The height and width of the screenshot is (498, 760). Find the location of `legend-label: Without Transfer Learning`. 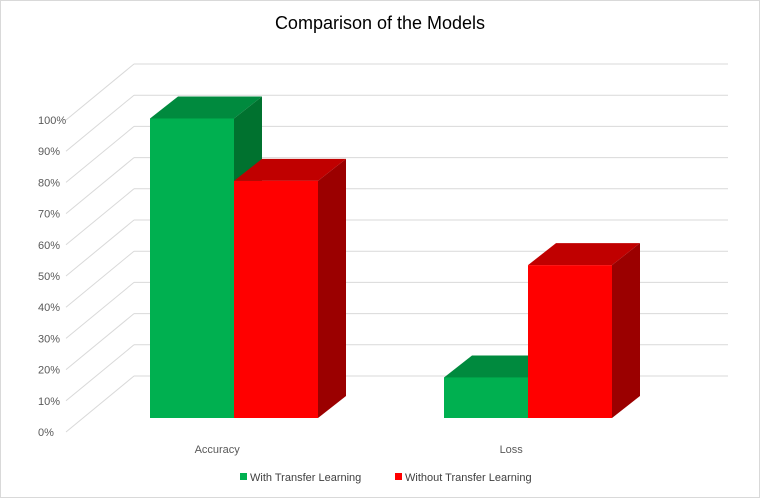

legend-label: Without Transfer Learning is located at coordinates (468, 478).